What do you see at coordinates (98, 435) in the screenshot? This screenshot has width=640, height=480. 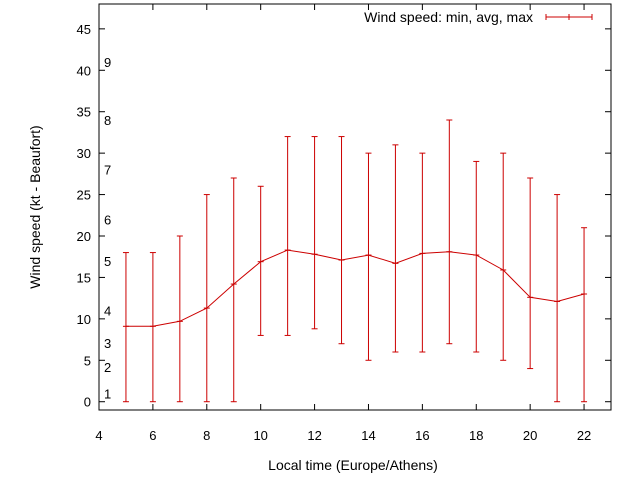 I see `x-tick-label: 4` at bounding box center [98, 435].